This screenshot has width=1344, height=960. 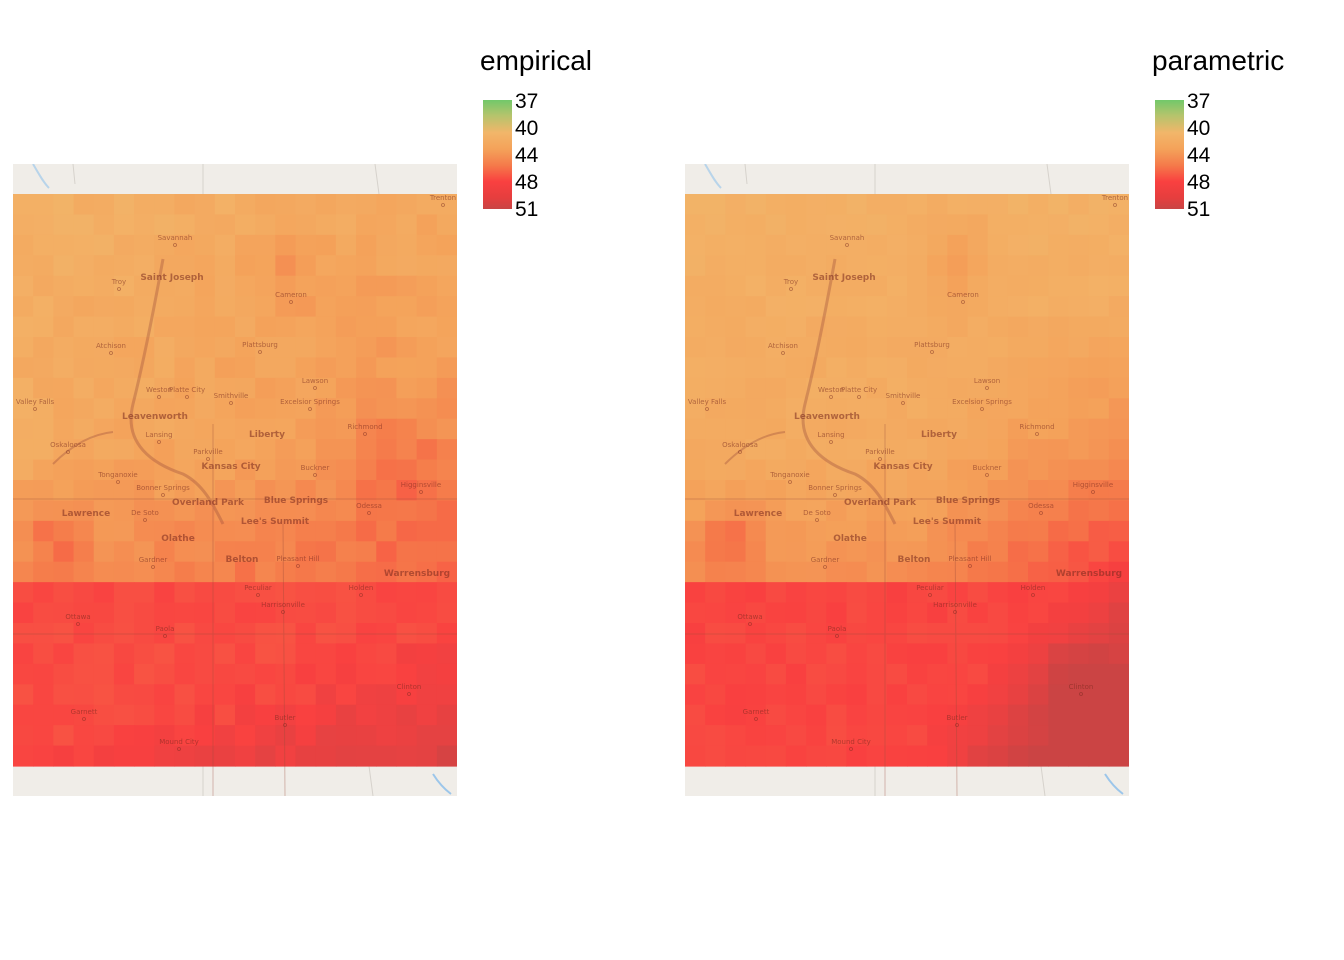 I want to click on place-label: Richmond, so click(x=1036, y=427).